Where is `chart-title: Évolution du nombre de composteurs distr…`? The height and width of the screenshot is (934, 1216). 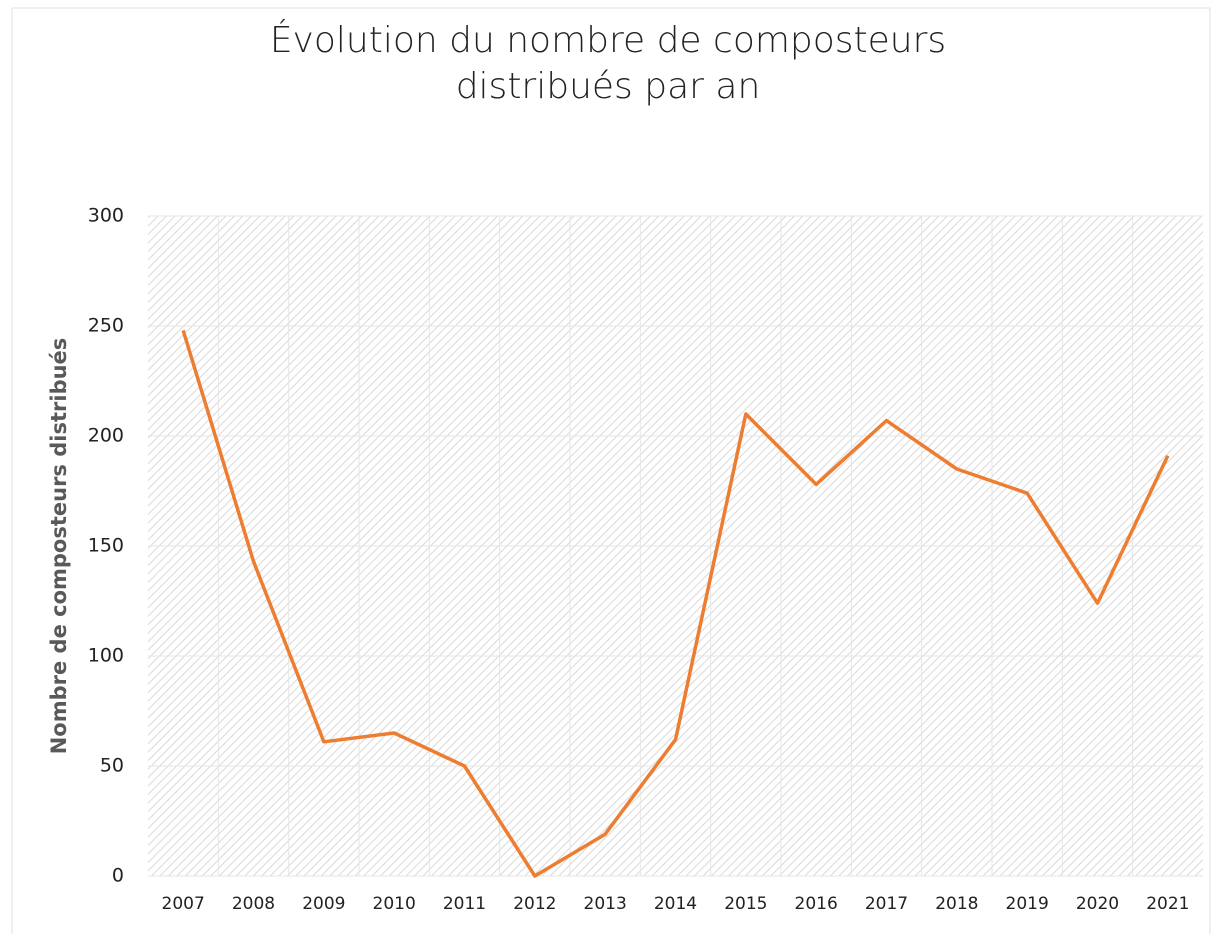 chart-title: Évolution du nombre de composteurs distr… is located at coordinates (608, 63).